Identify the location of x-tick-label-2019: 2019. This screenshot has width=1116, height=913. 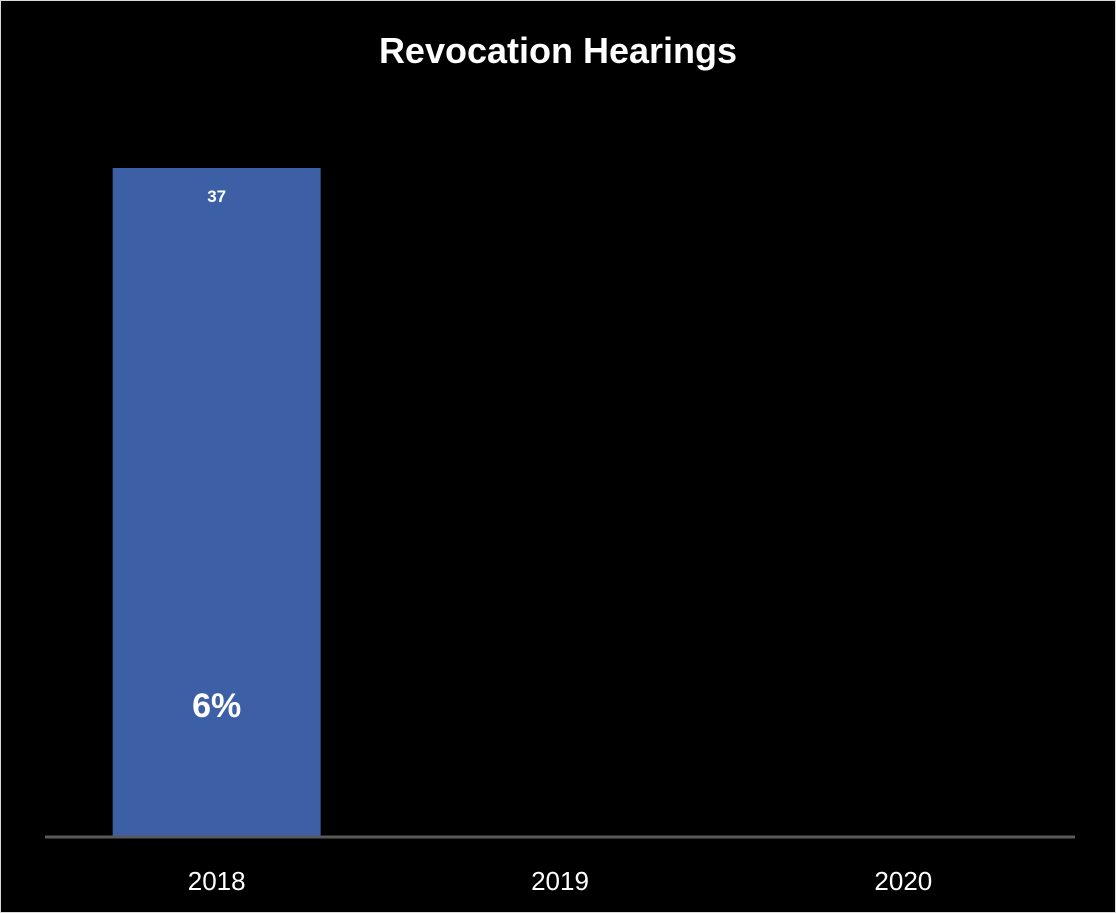
(560, 881).